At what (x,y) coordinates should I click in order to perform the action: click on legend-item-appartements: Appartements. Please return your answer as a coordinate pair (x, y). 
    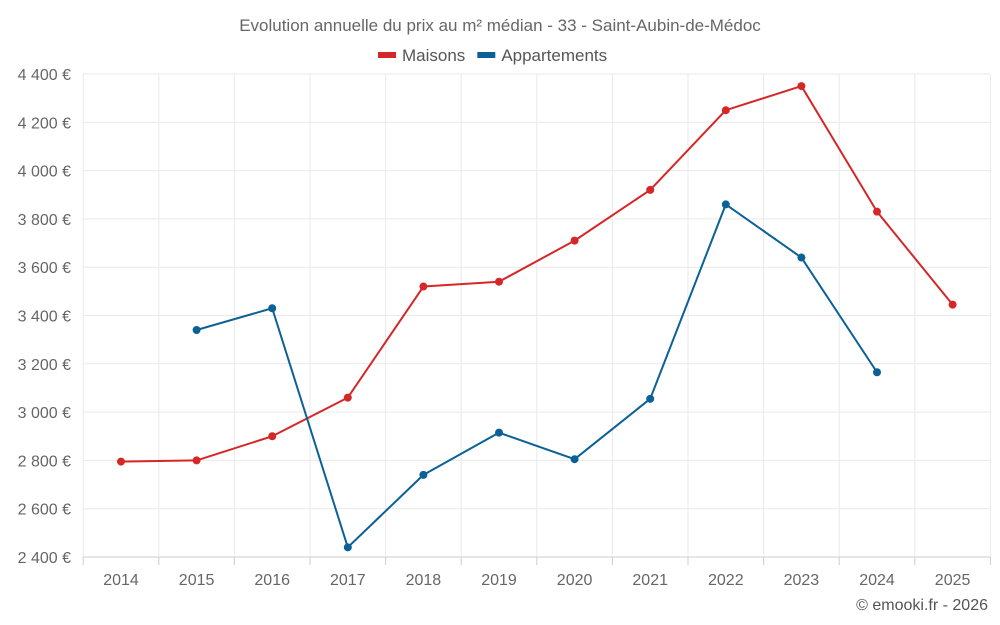
    Looking at the image, I should click on (542, 55).